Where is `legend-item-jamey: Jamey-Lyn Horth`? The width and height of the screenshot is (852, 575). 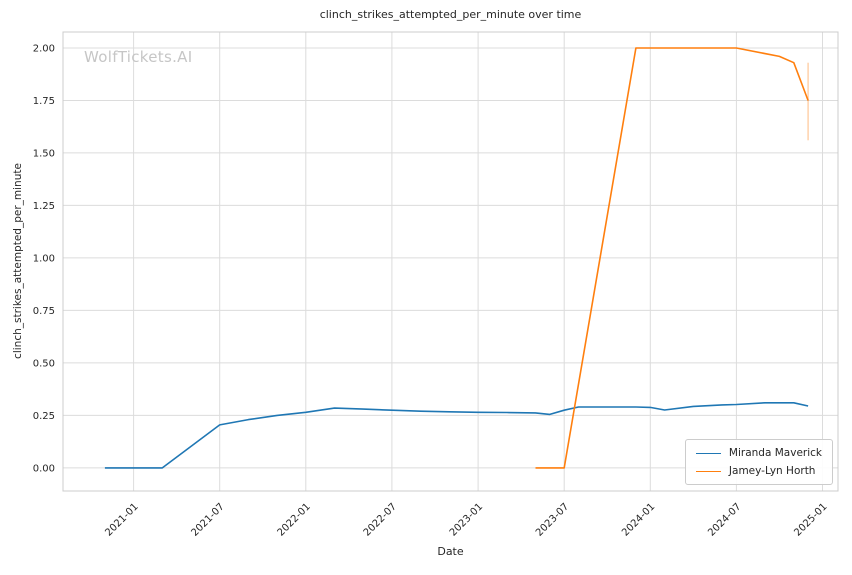 legend-item-jamey: Jamey-Lyn Horth is located at coordinates (758, 471).